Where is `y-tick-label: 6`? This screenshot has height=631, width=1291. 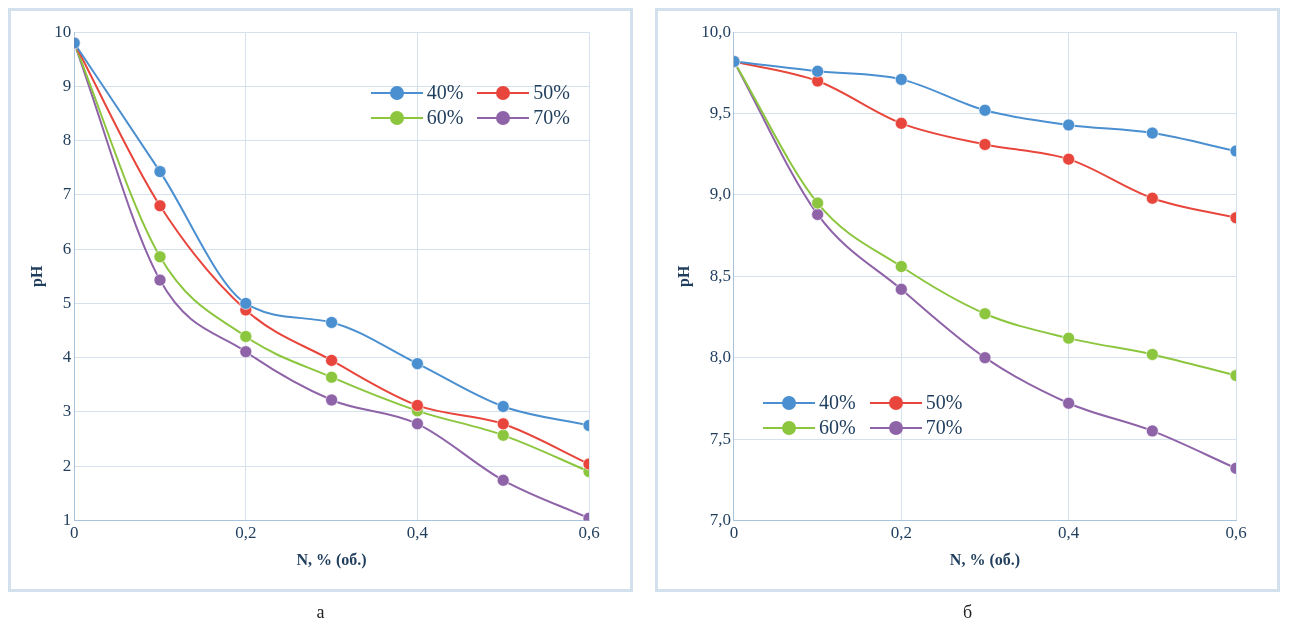
y-tick-label: 6 is located at coordinates (67, 248).